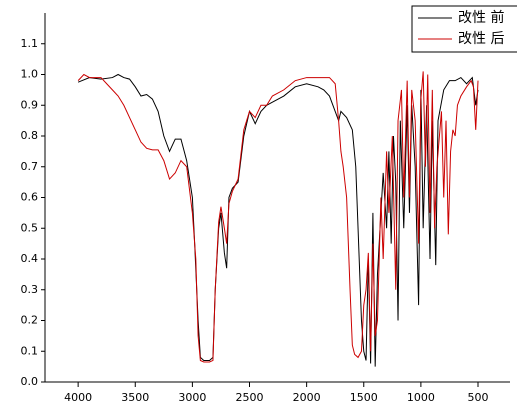 Image resolution: width=517 pixels, height=416 pixels. I want to click on x-tick-label: 2500, so click(250, 397).